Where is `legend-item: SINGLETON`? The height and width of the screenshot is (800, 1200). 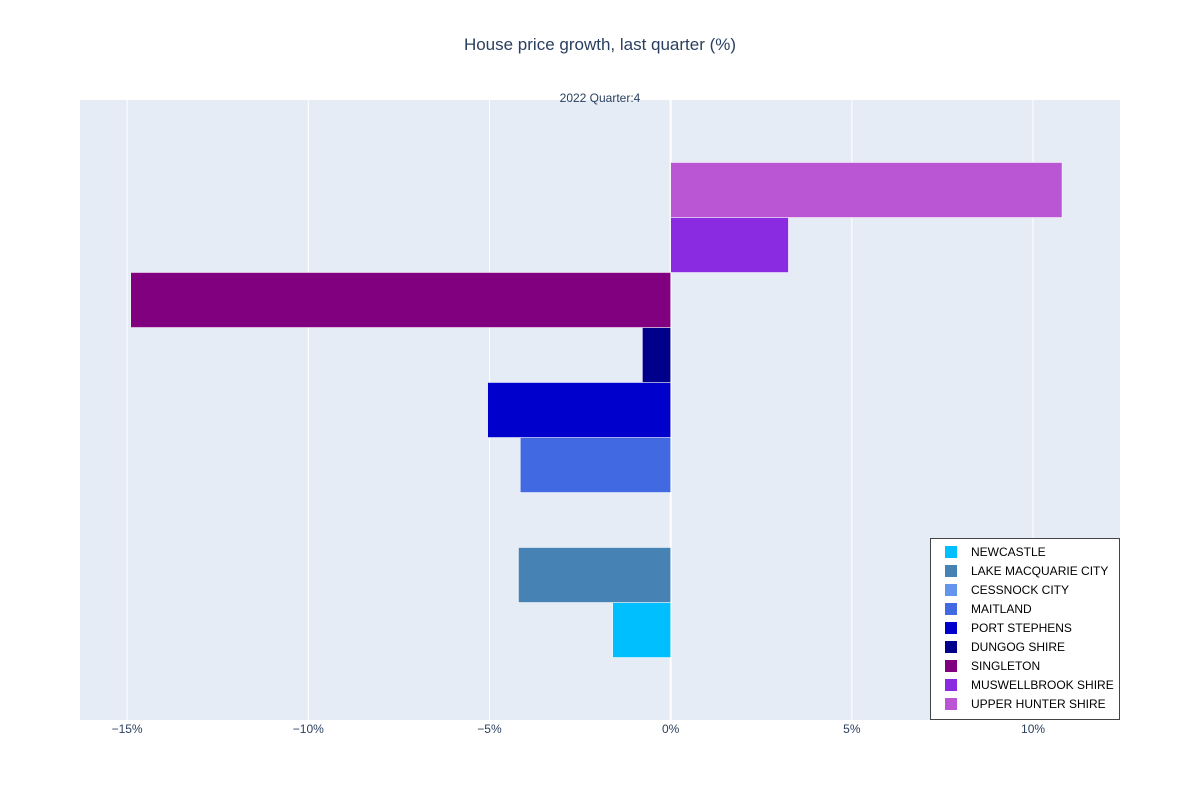 legend-item: SINGLETON is located at coordinates (992, 666).